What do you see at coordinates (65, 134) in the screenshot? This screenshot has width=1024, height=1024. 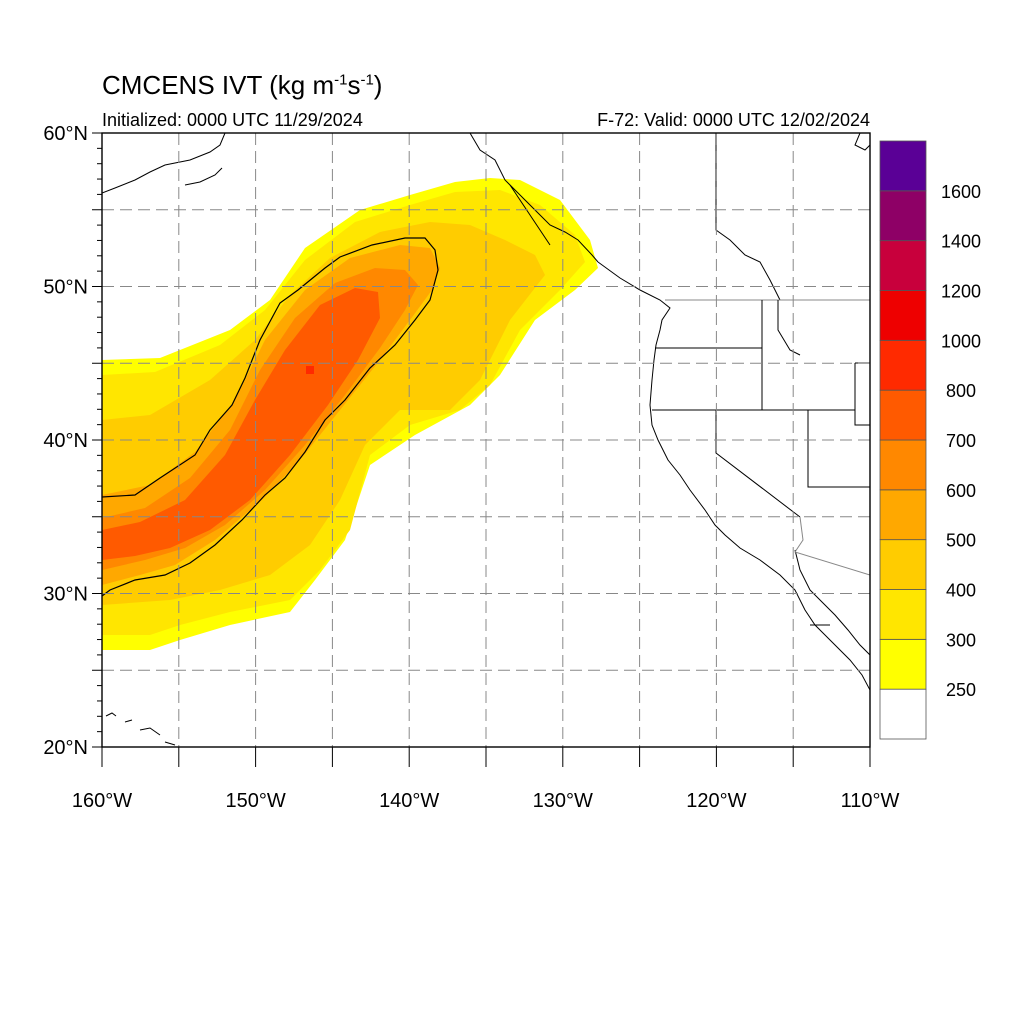 I see `lat-tick-label: 60°N` at bounding box center [65, 134].